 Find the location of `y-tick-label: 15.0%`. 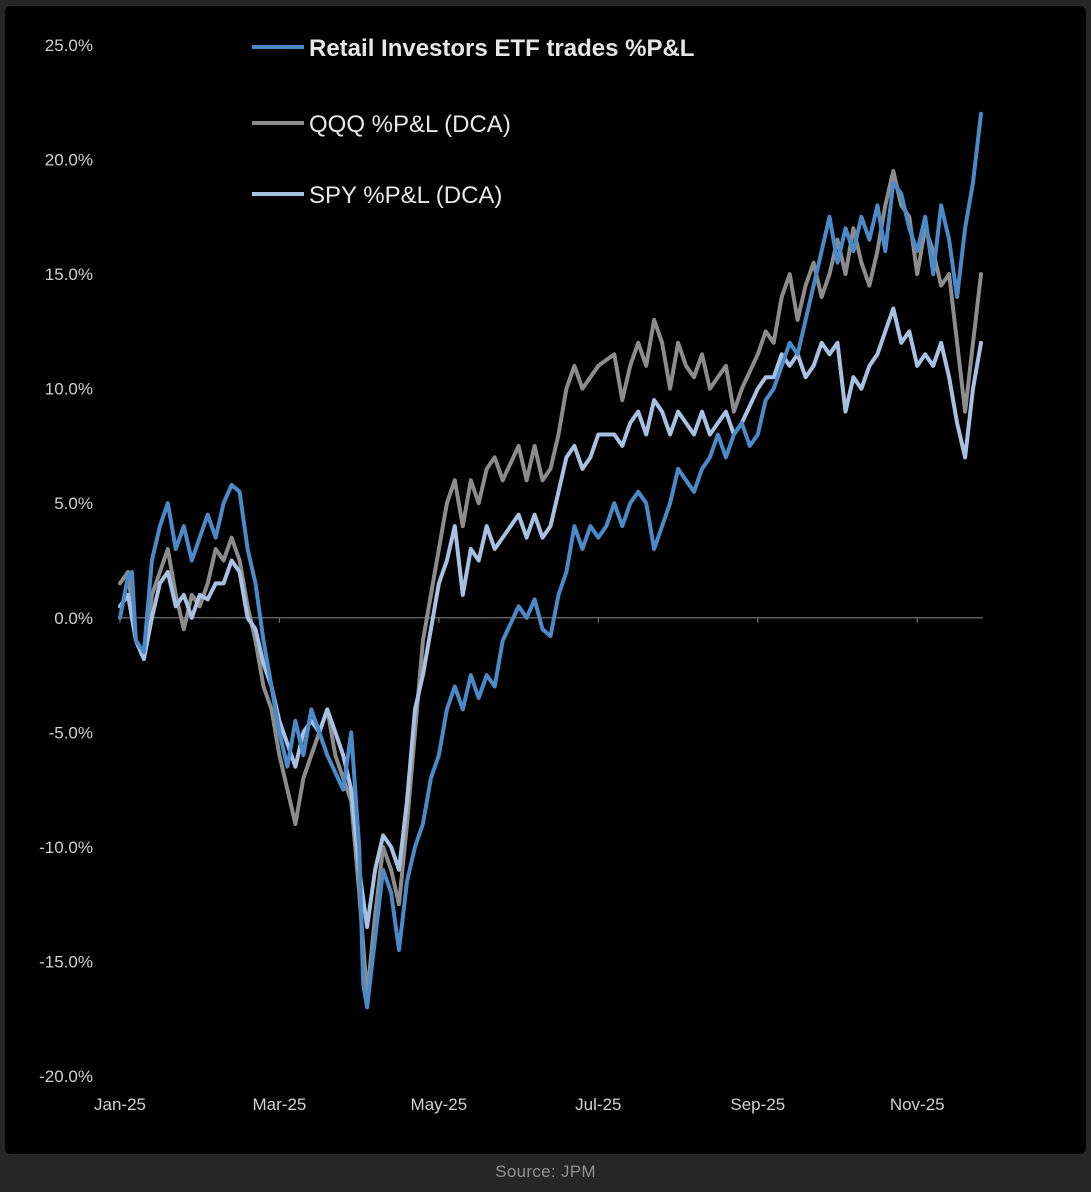

y-tick-label: 15.0% is located at coordinates (69, 274).